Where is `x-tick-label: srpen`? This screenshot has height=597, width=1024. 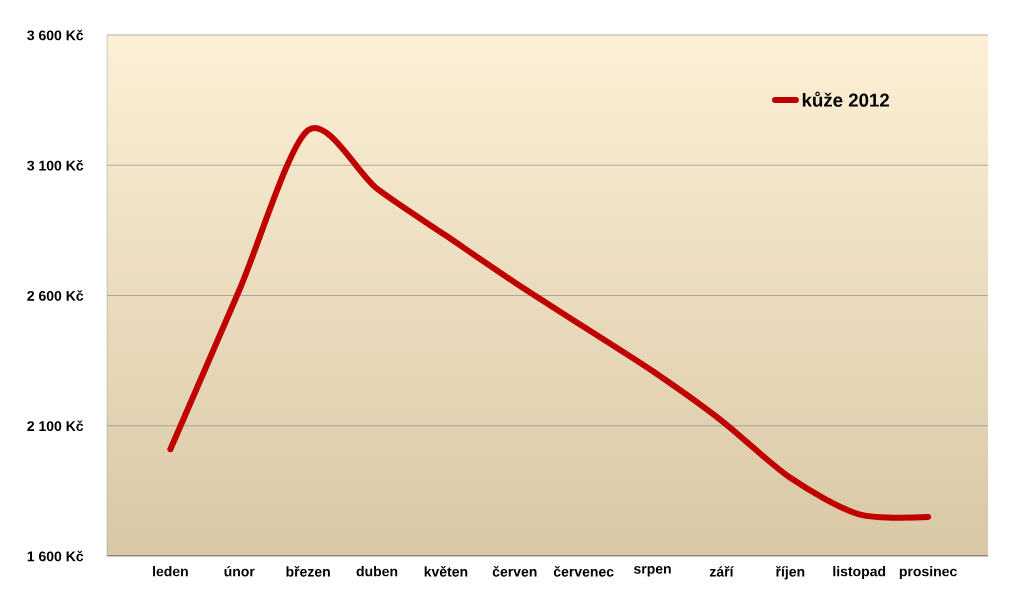
x-tick-label: srpen is located at coordinates (652, 571).